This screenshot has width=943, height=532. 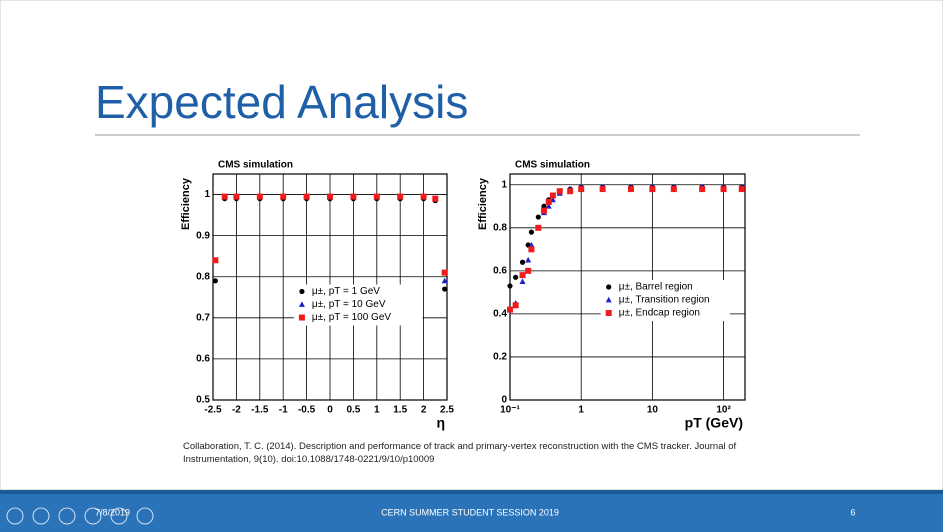 I want to click on page-number: 6, so click(x=852, y=512).